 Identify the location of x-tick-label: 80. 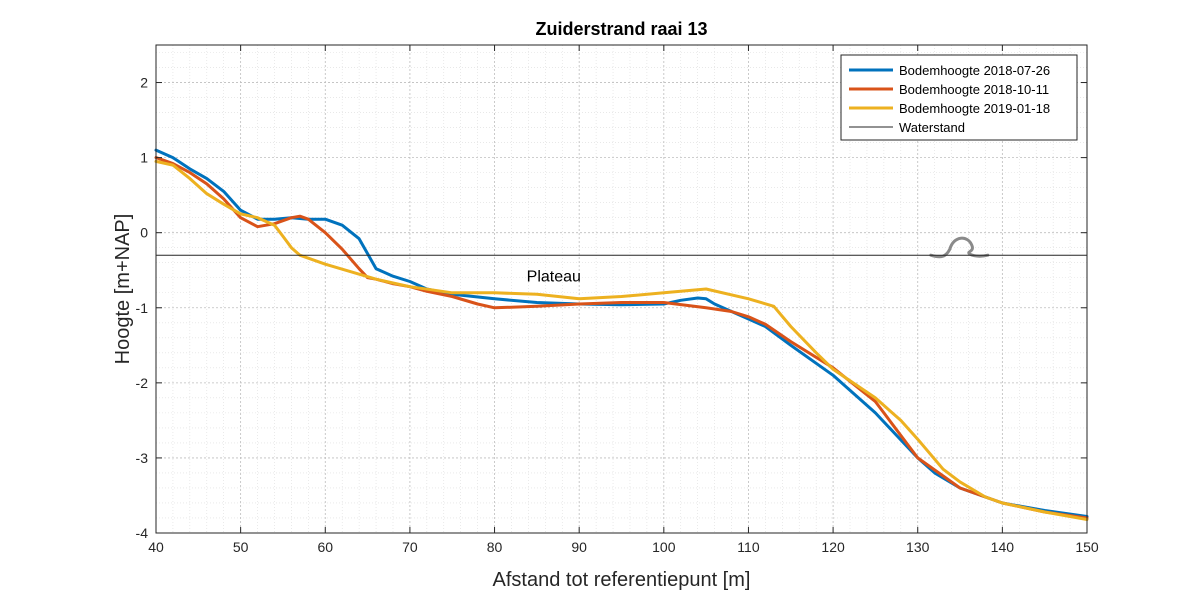
(495, 547).